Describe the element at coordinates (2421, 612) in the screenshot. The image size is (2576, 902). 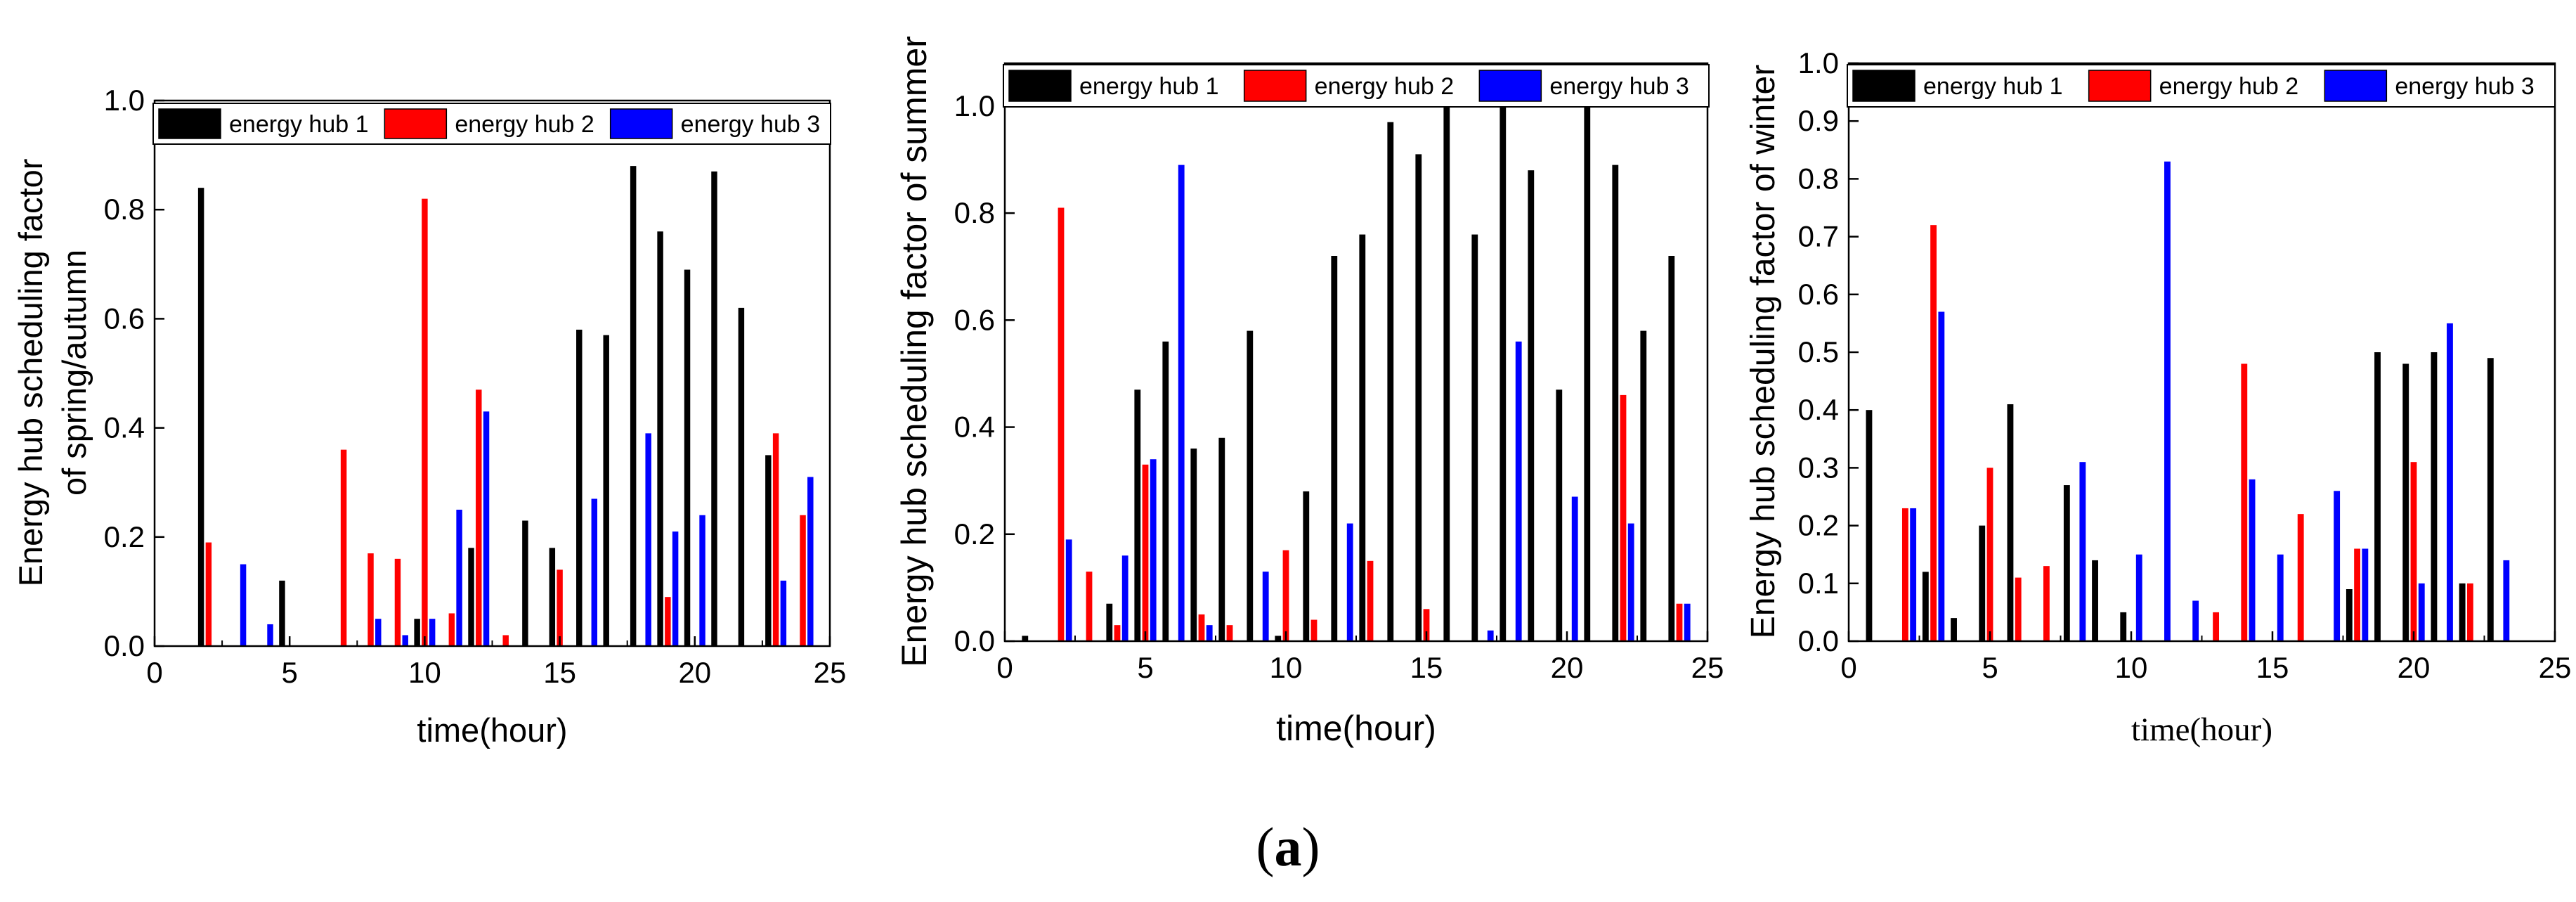
I see `bar-3-hub3-h20` at that location.